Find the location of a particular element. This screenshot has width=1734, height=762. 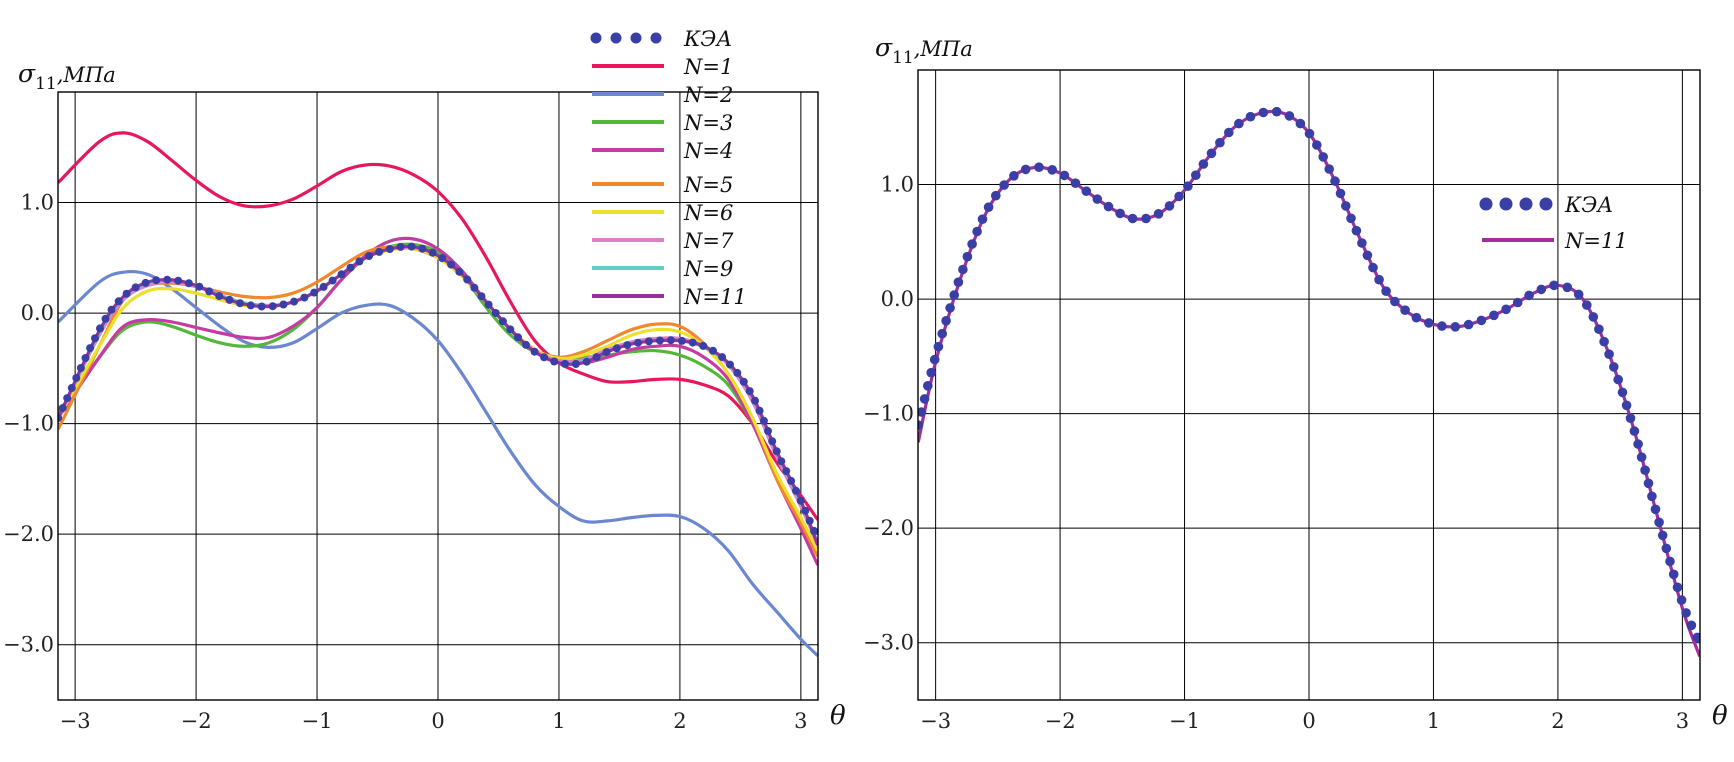

right-x-axis-label: θ is located at coordinates (1720, 716).